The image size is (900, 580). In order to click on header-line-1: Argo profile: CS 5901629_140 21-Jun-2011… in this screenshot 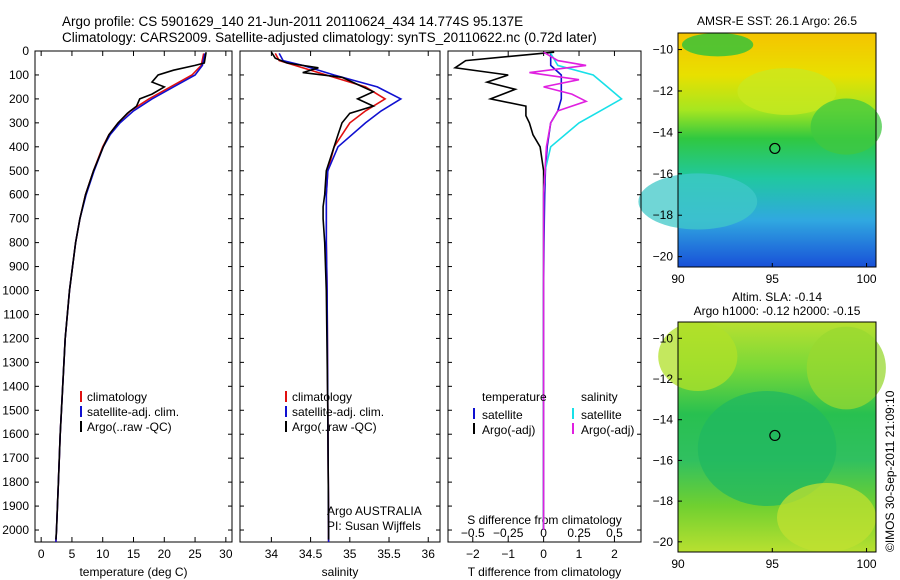, I will do `click(292, 21)`.